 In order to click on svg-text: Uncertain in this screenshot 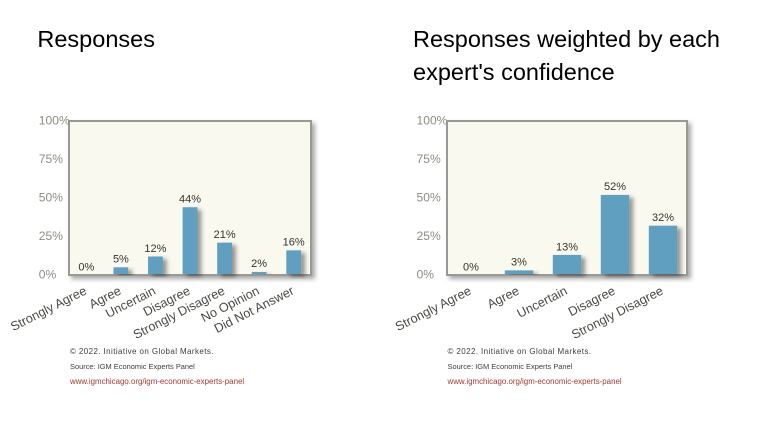, I will do `click(542, 302)`.